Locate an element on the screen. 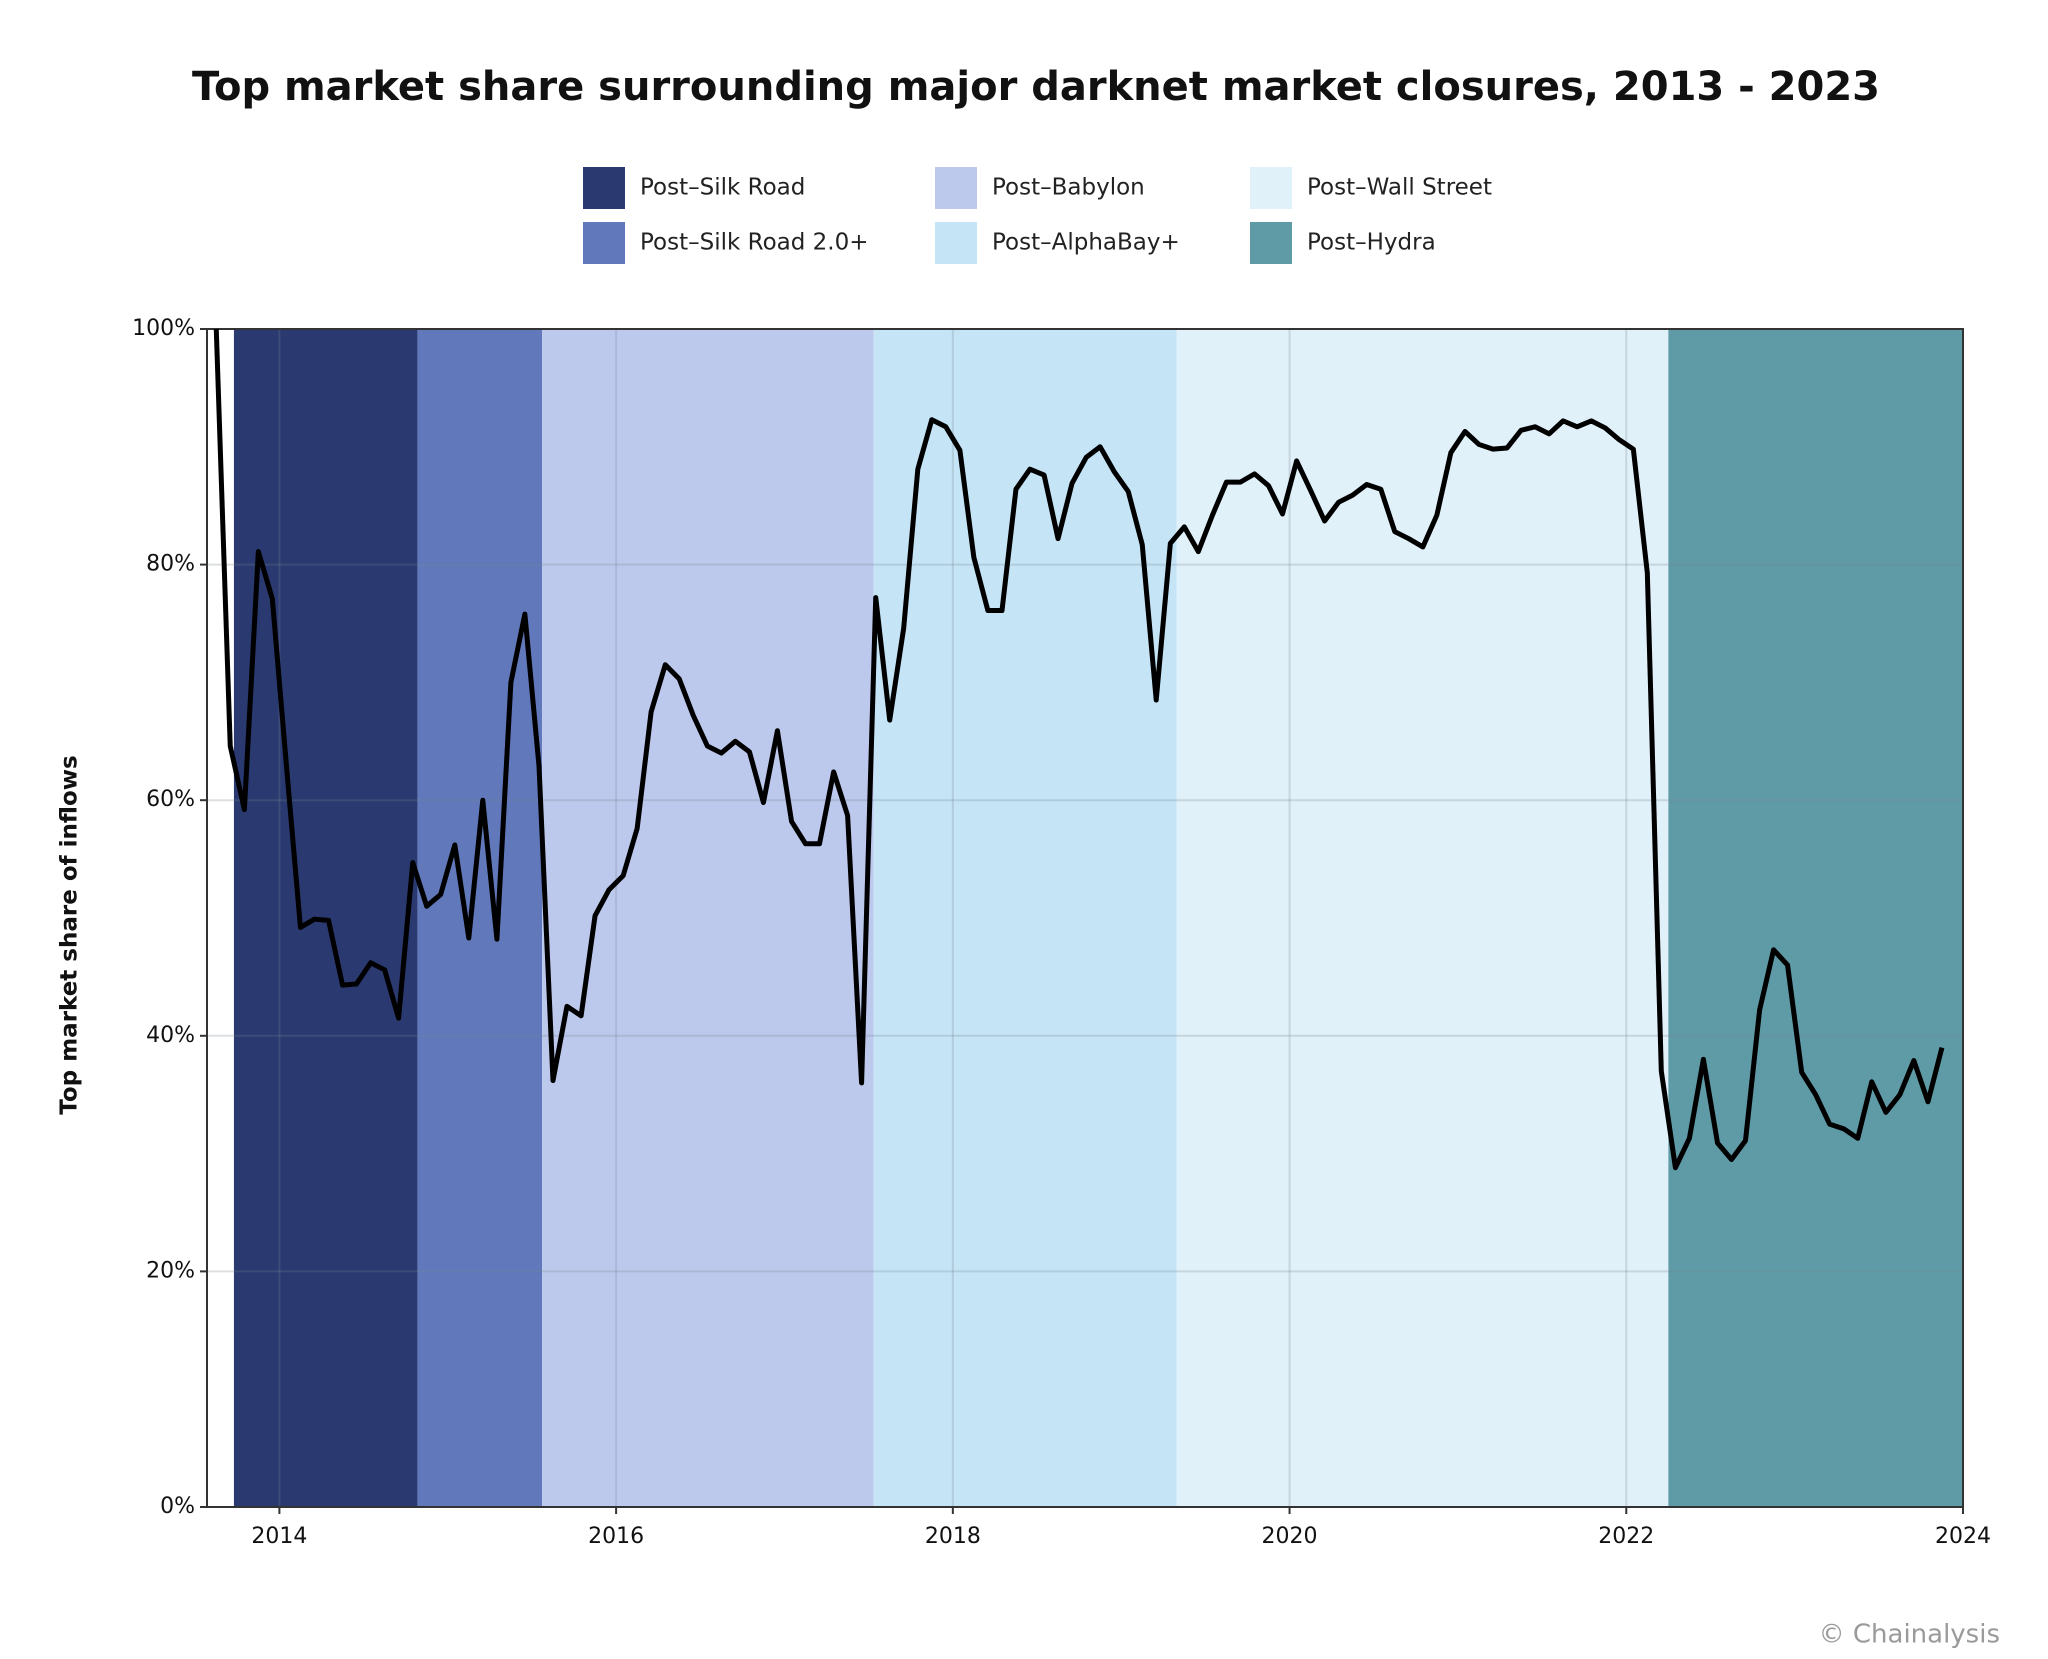 The width and height of the screenshot is (2048, 1659). x-tick-label: 2018 is located at coordinates (953, 1536).